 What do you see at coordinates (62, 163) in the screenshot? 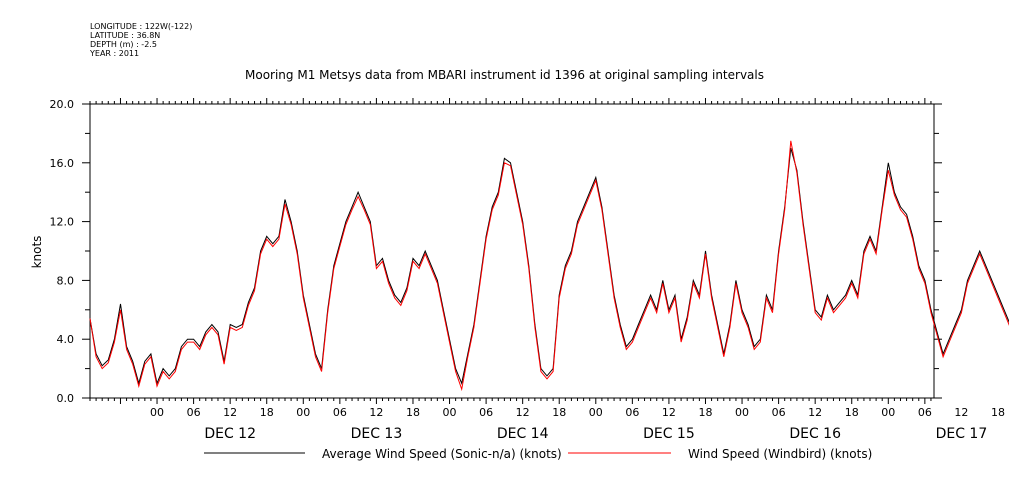
I see `y-tick-label: 16.0` at bounding box center [62, 163].